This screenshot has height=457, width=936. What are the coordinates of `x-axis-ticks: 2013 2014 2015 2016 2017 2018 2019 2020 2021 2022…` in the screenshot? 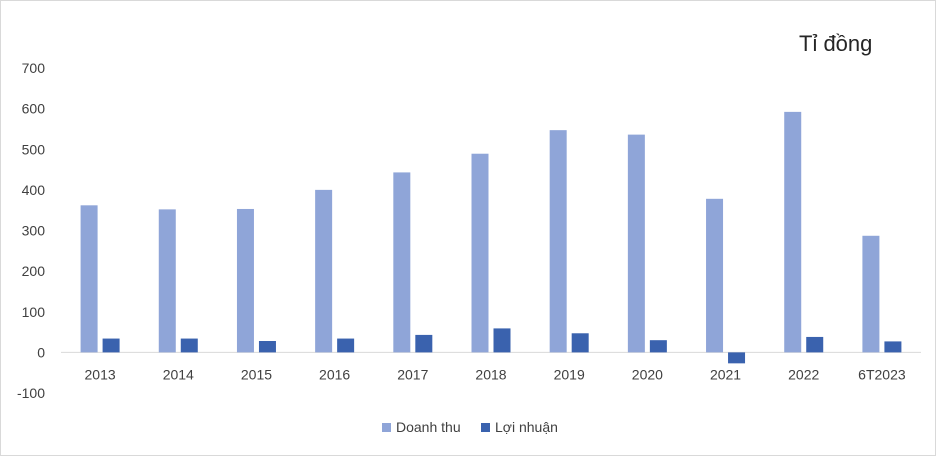 It's located at (495, 374).